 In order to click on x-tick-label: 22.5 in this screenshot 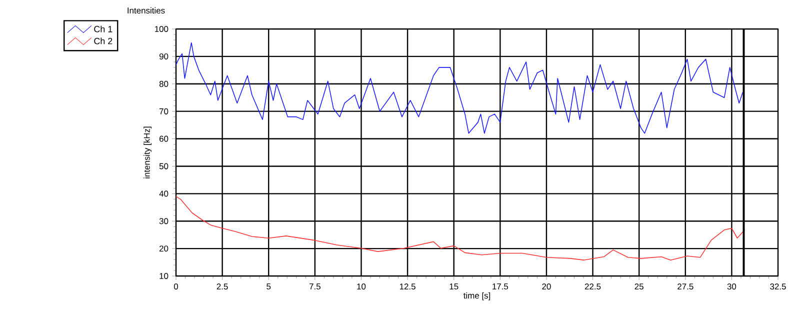, I will do `click(592, 287)`.